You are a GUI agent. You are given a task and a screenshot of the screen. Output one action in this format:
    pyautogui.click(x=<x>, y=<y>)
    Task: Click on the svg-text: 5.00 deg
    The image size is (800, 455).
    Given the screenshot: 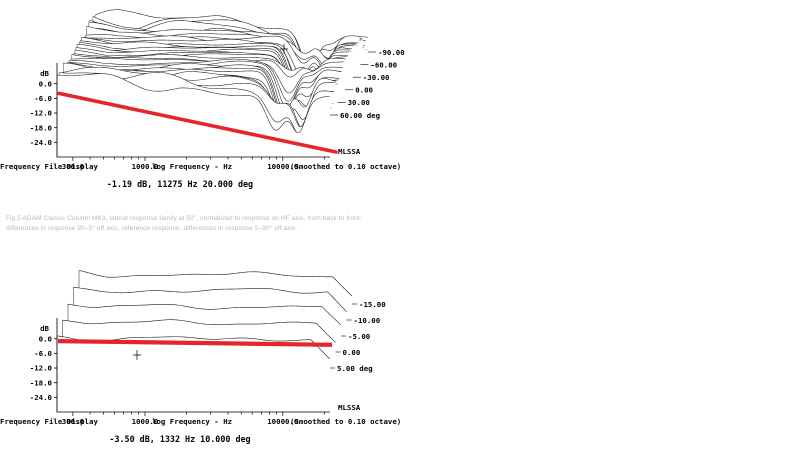 What is the action you would take?
    pyautogui.click(x=355, y=368)
    